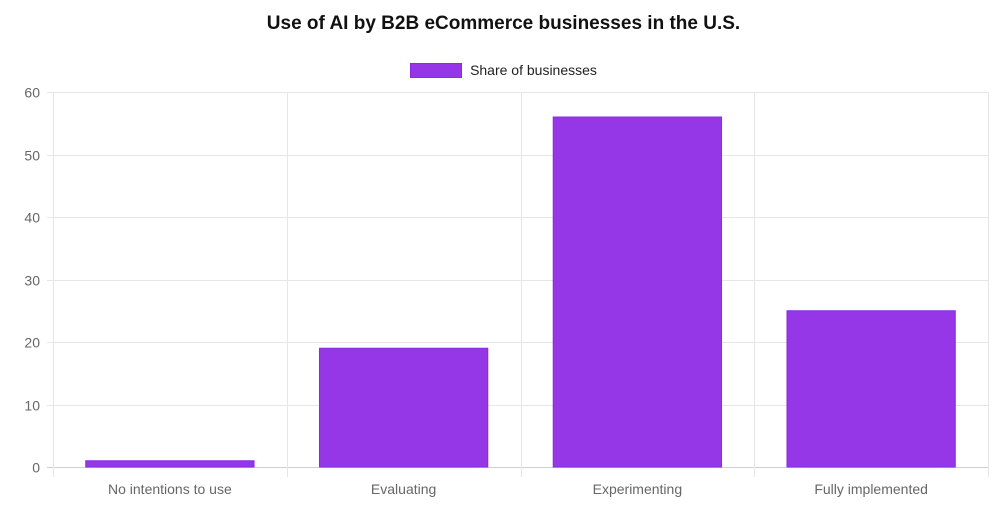 The height and width of the screenshot is (506, 1007). Describe the element at coordinates (32, 93) in the screenshot. I see `y-tick-label: 60` at that location.